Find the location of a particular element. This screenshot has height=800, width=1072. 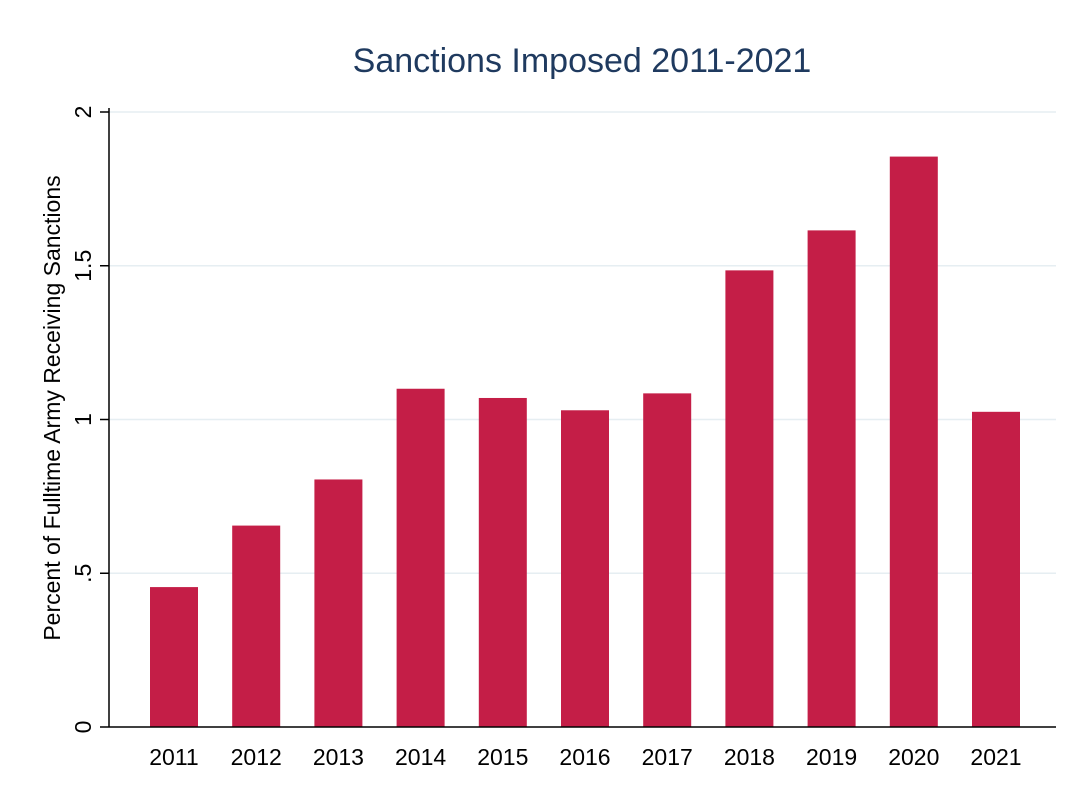

y-tick-label-3: 1.5 is located at coordinates (83, 266).